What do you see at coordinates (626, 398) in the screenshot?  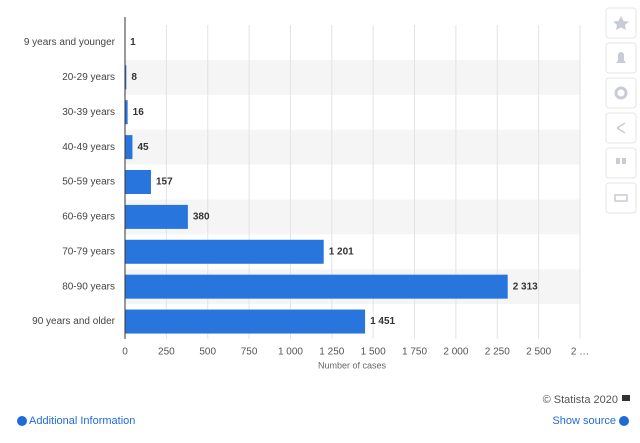 I see `flag-icon` at bounding box center [626, 398].